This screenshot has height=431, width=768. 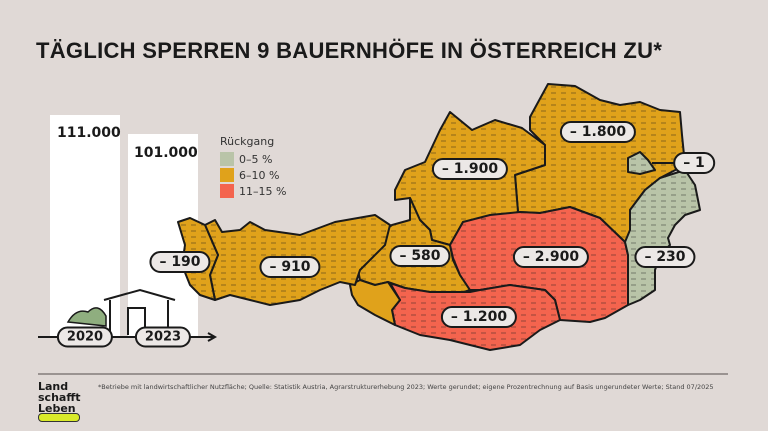 What do you see at coordinates (249, 175) in the screenshot?
I see `legend-item-mid: 6–10 %` at bounding box center [249, 175].